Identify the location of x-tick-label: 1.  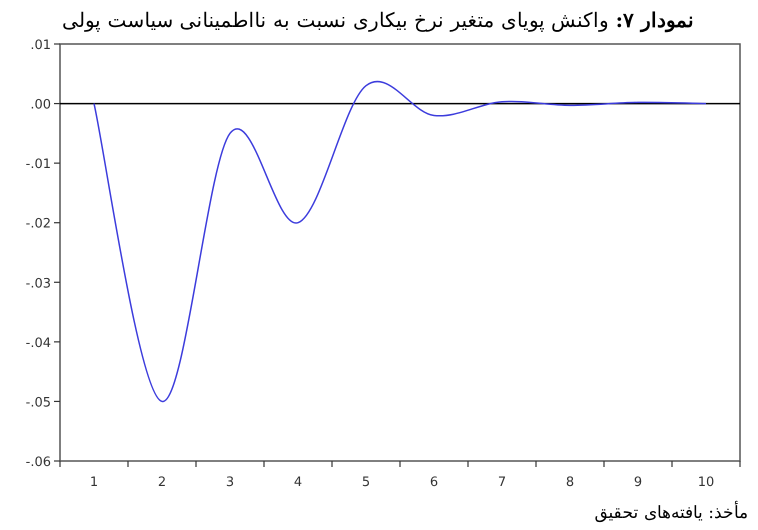
(94, 482).